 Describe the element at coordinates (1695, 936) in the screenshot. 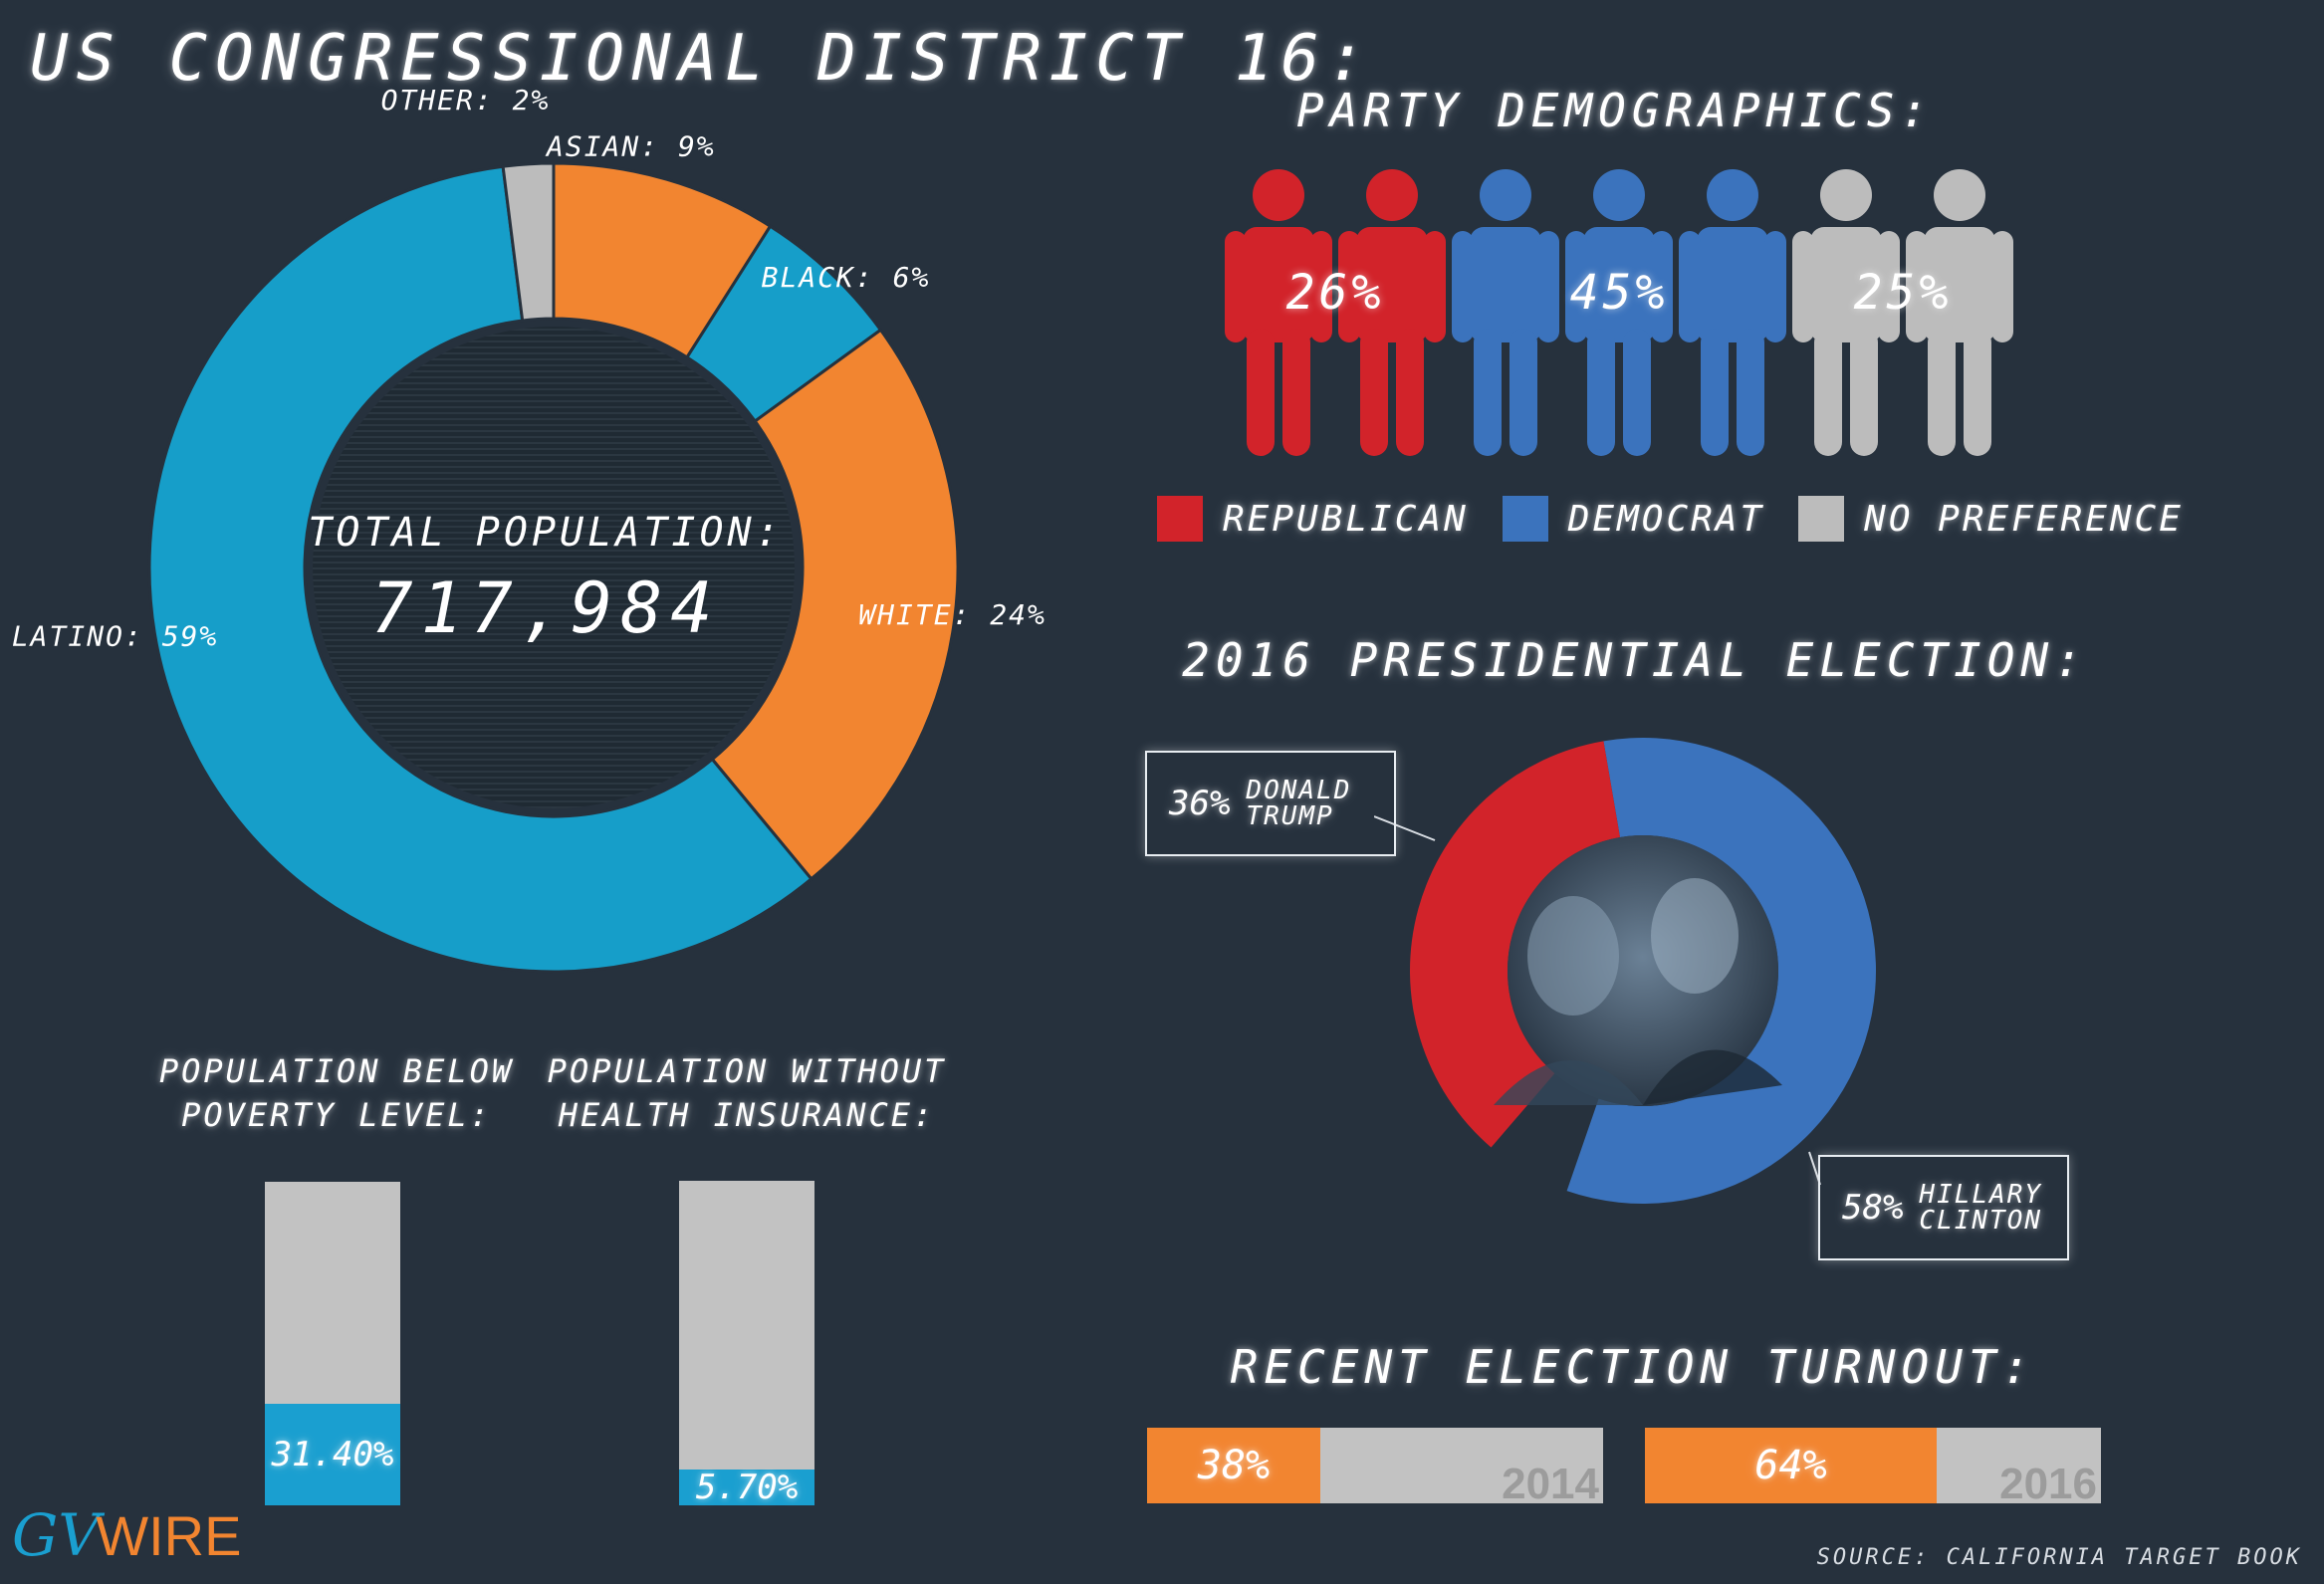

I see `clinton-face-image` at that location.